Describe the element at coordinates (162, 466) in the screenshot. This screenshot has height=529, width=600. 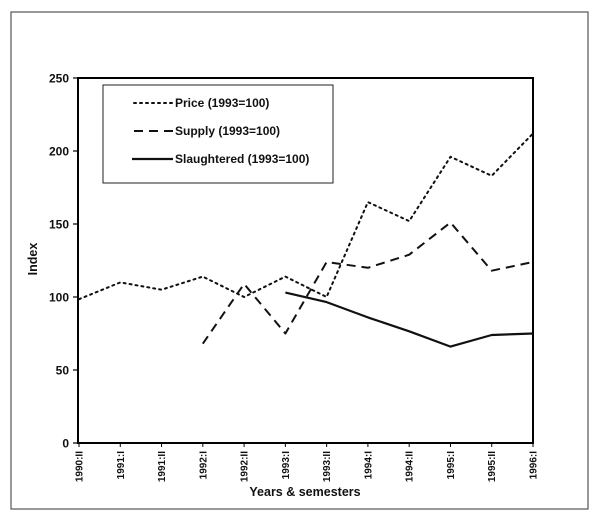
I see `x-tick-label: 1991:II` at that location.